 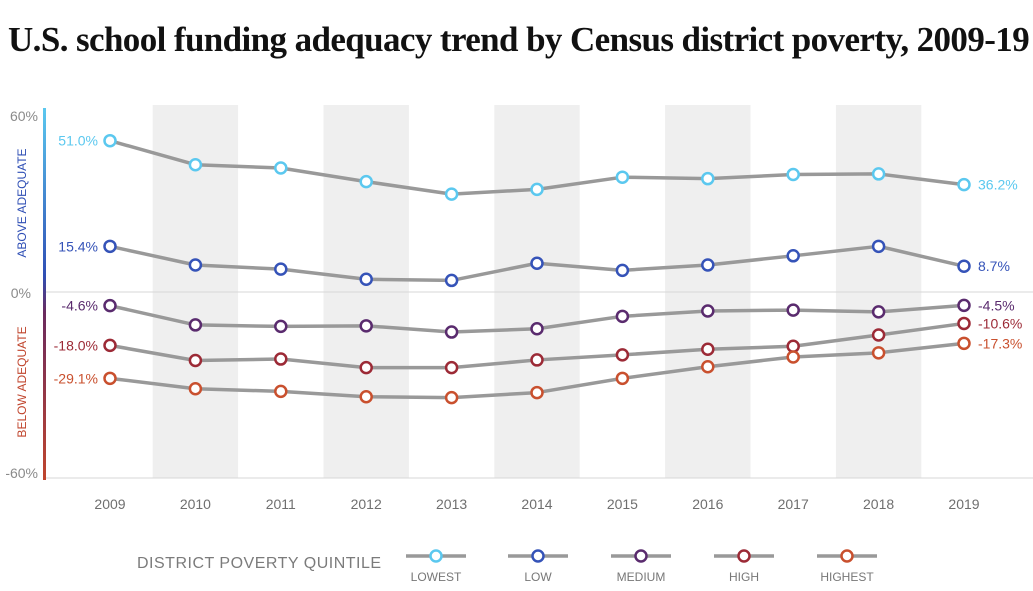 What do you see at coordinates (998, 185) in the screenshot?
I see `end-value-label: 36.2%` at bounding box center [998, 185].